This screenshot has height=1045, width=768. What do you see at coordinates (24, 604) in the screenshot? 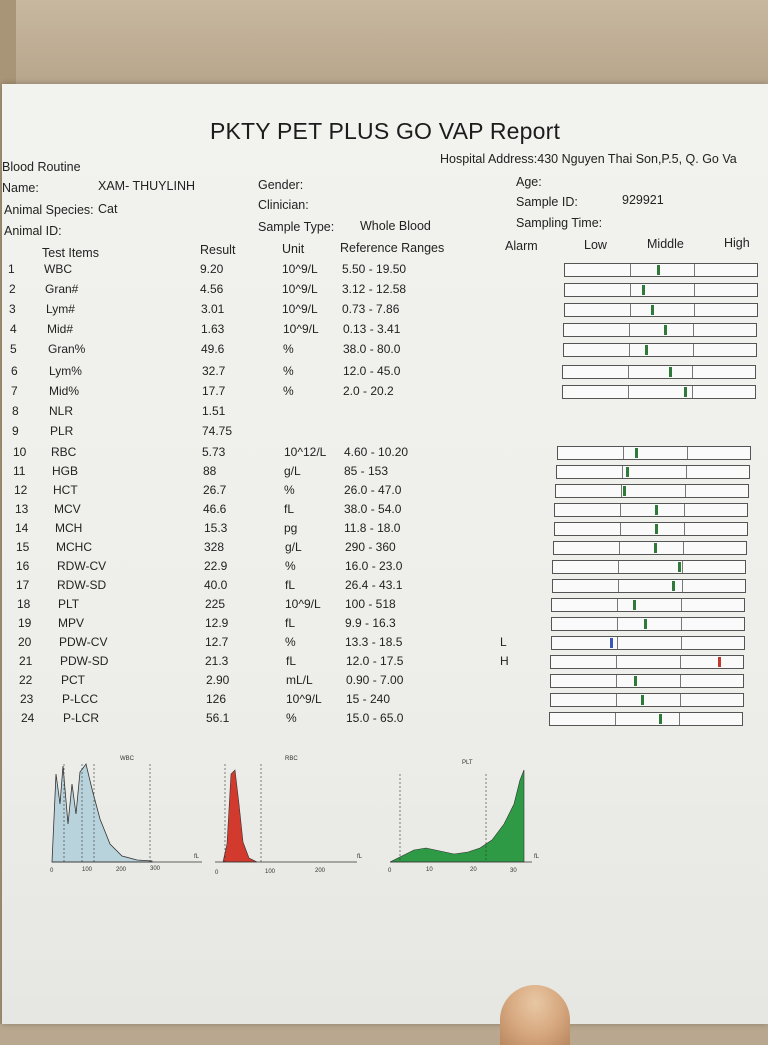
I see `row-number: 18` at bounding box center [24, 604].